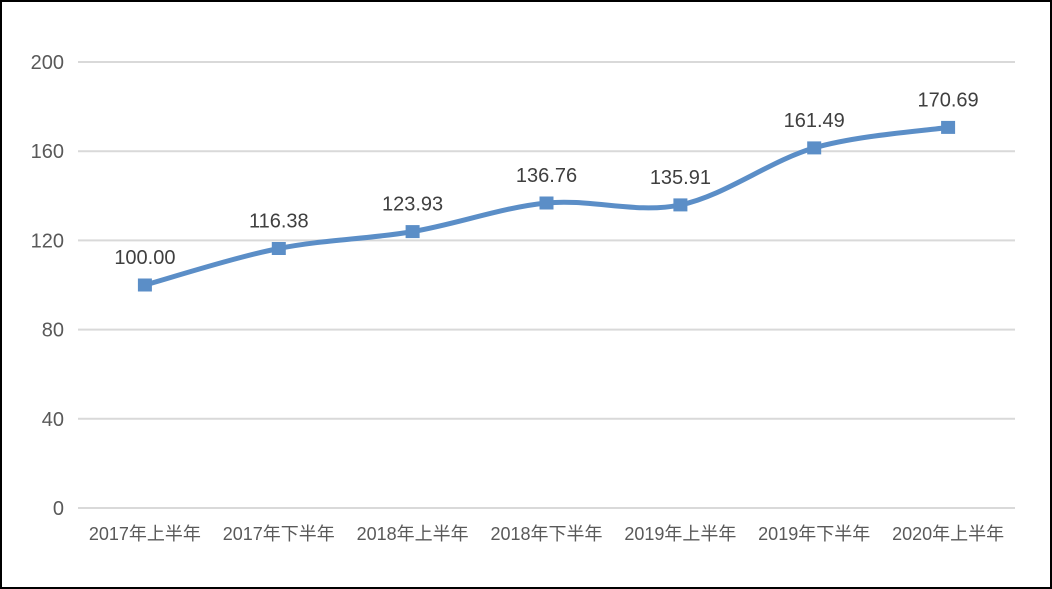 This screenshot has height=589, width=1052. I want to click on y-tick-label: 80, so click(53, 331).